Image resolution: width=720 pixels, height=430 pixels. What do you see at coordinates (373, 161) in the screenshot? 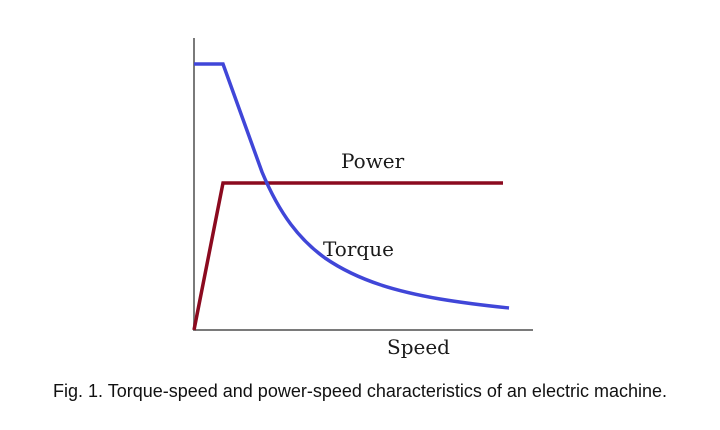
I see `power-label: Power` at bounding box center [373, 161].